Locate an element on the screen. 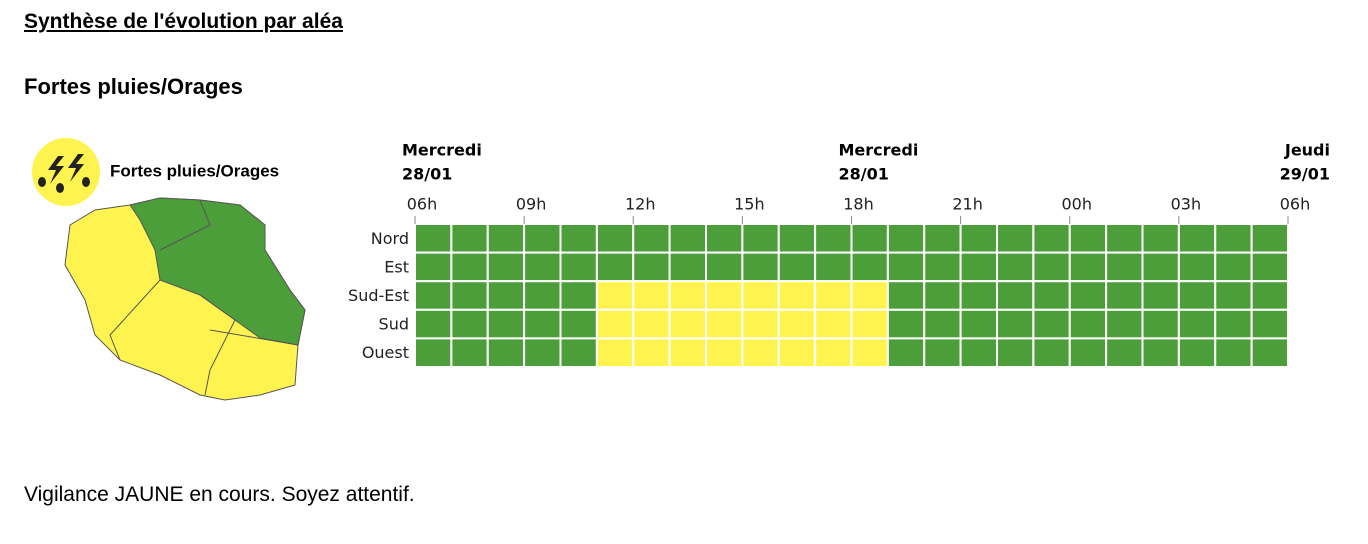 The width and height of the screenshot is (1368, 544). day-date: 29/01 is located at coordinates (1305, 174).